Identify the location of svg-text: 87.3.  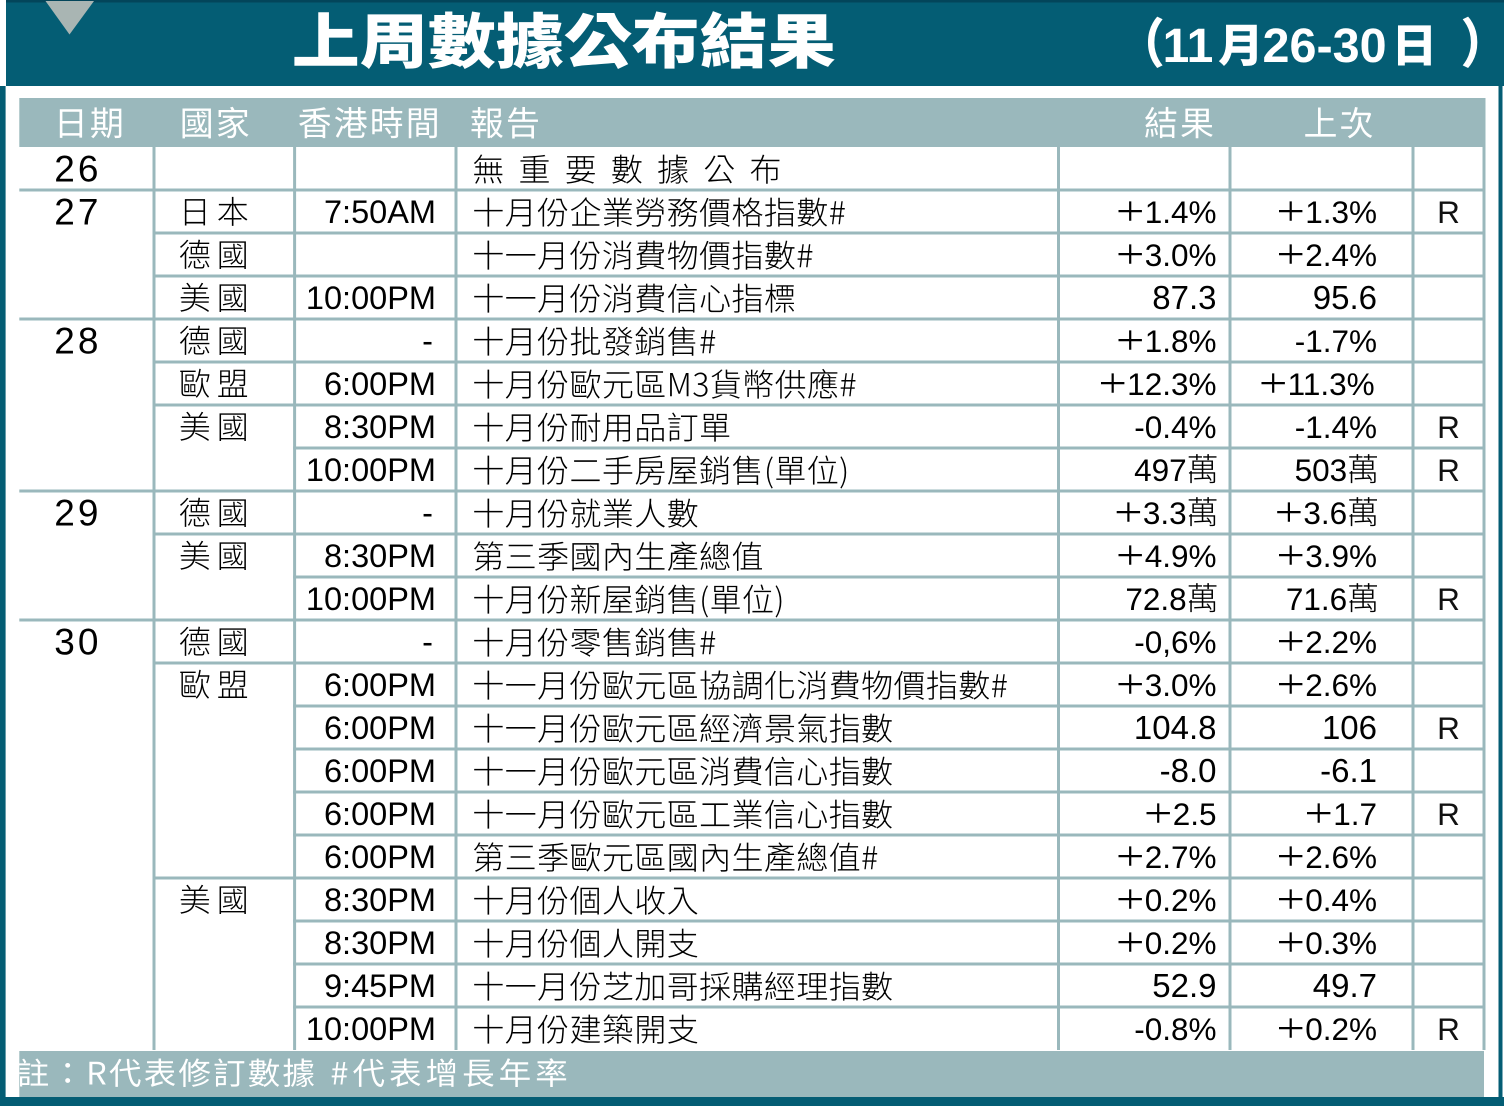
(1184, 297).